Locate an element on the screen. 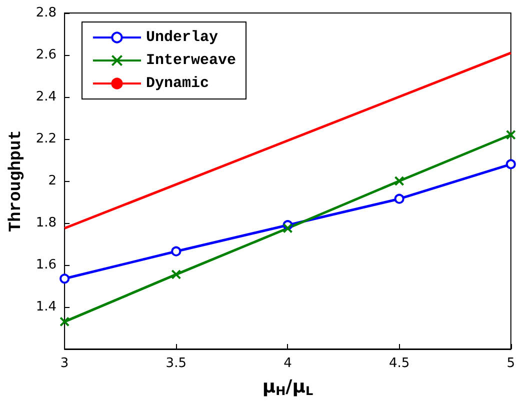  legend-label: Underlay is located at coordinates (182, 37).